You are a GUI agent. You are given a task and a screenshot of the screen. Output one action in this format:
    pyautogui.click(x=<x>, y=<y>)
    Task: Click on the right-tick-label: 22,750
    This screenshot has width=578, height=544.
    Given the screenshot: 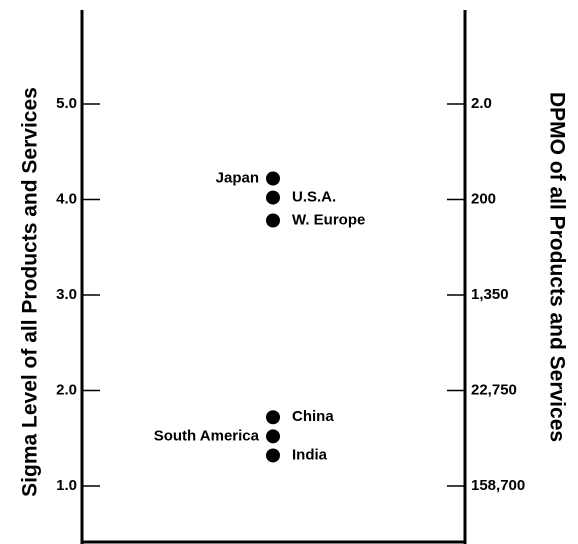 What is the action you would take?
    pyautogui.click(x=494, y=389)
    